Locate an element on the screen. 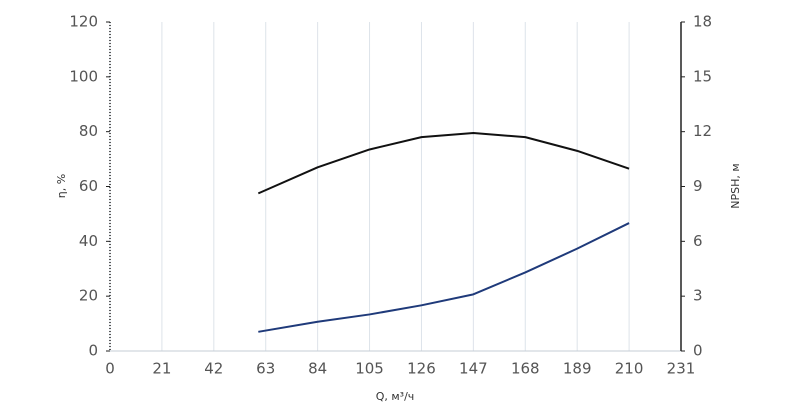 Image resolution: width=800 pixels, height=408 pixels. y-tick-label: 0 is located at coordinates (93, 351).